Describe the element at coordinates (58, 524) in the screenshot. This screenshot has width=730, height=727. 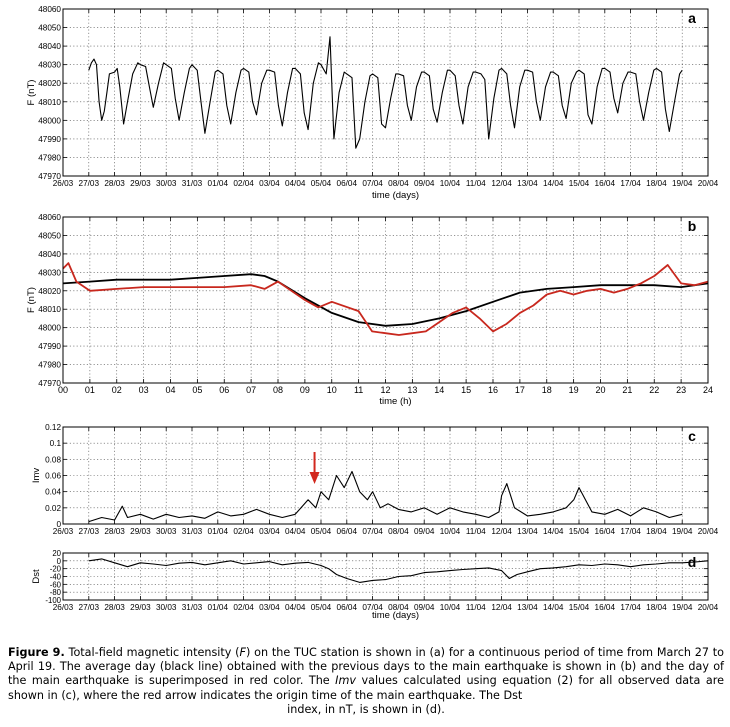
I see `panel-c-ytick-label: 0` at that location.